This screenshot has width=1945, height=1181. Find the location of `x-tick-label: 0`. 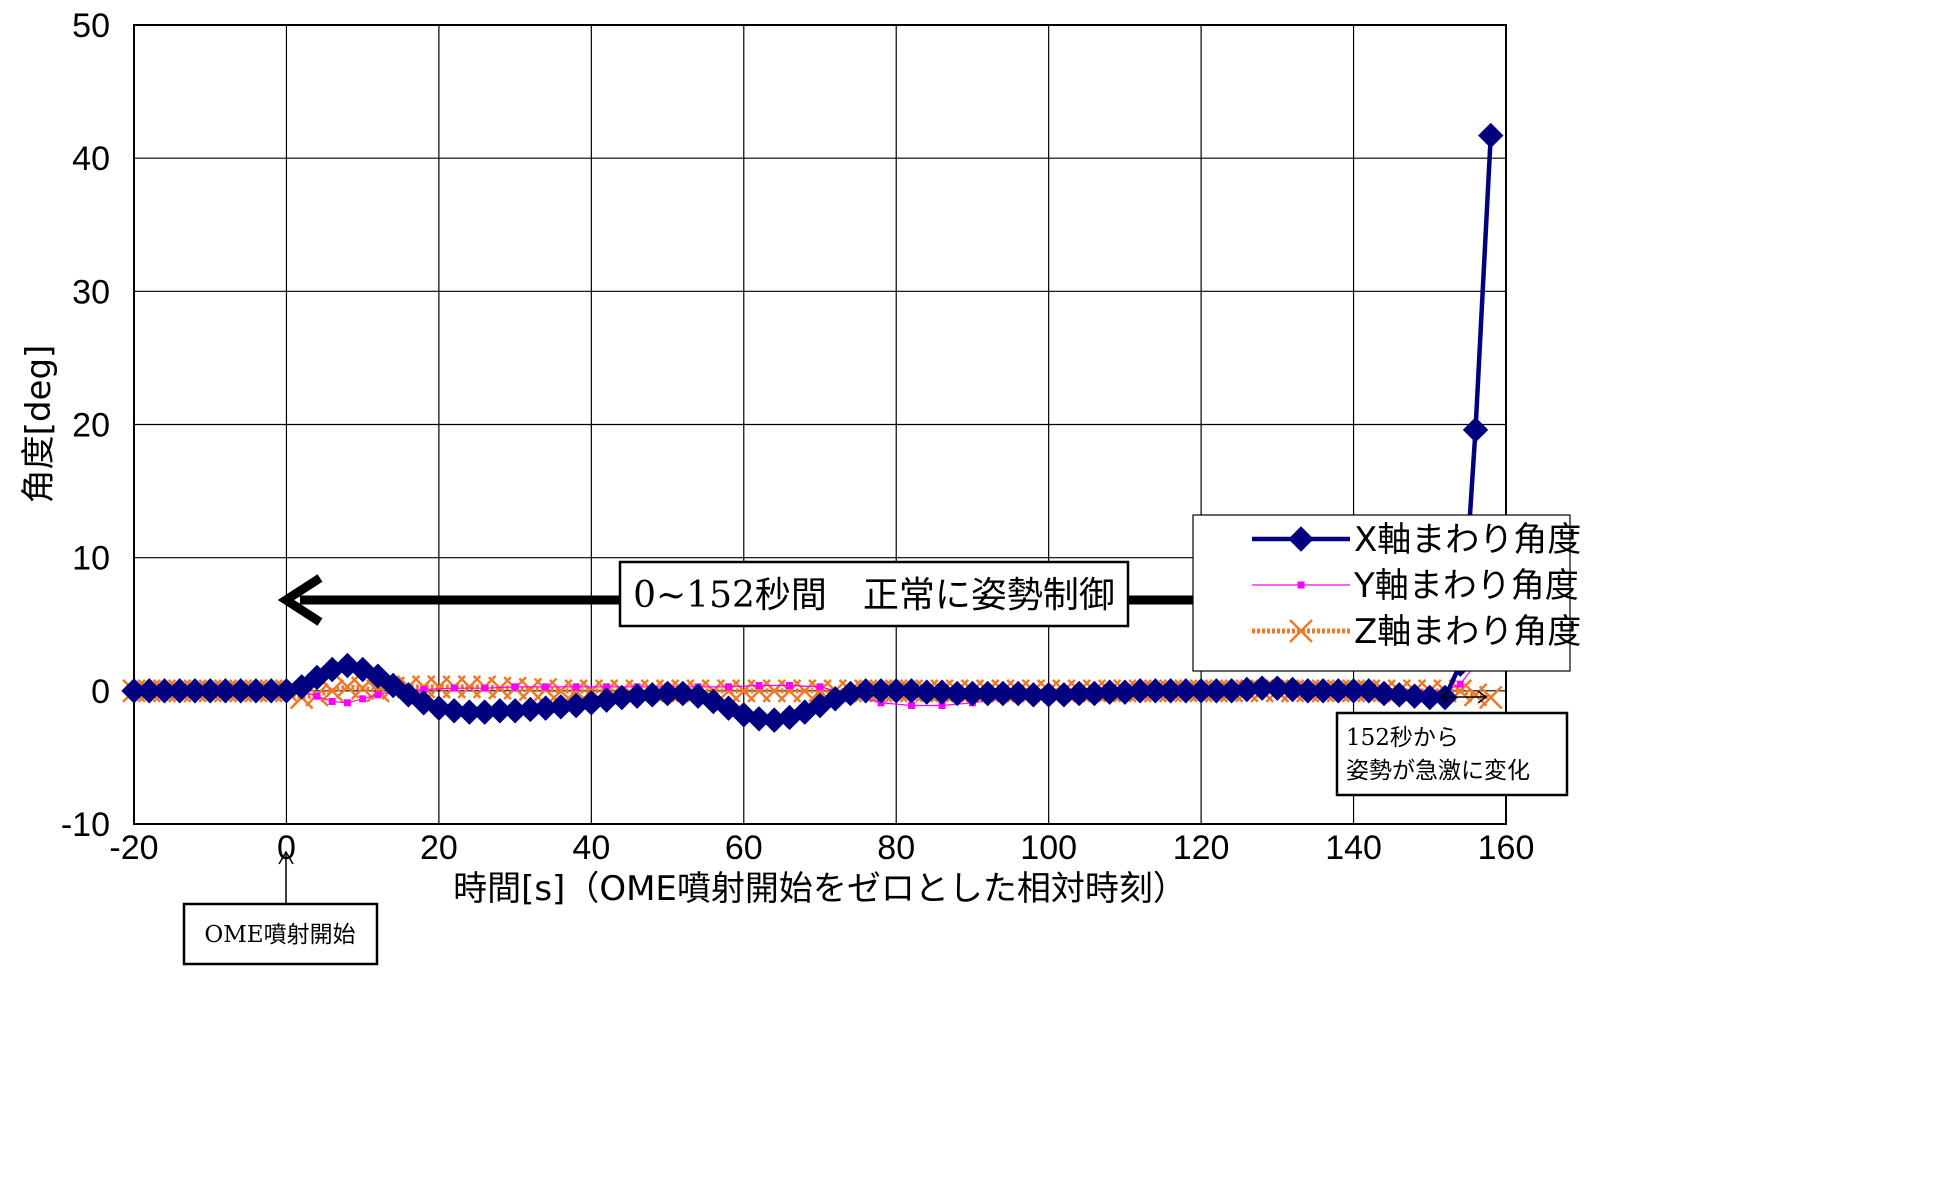

x-tick-label: 0 is located at coordinates (286, 848).